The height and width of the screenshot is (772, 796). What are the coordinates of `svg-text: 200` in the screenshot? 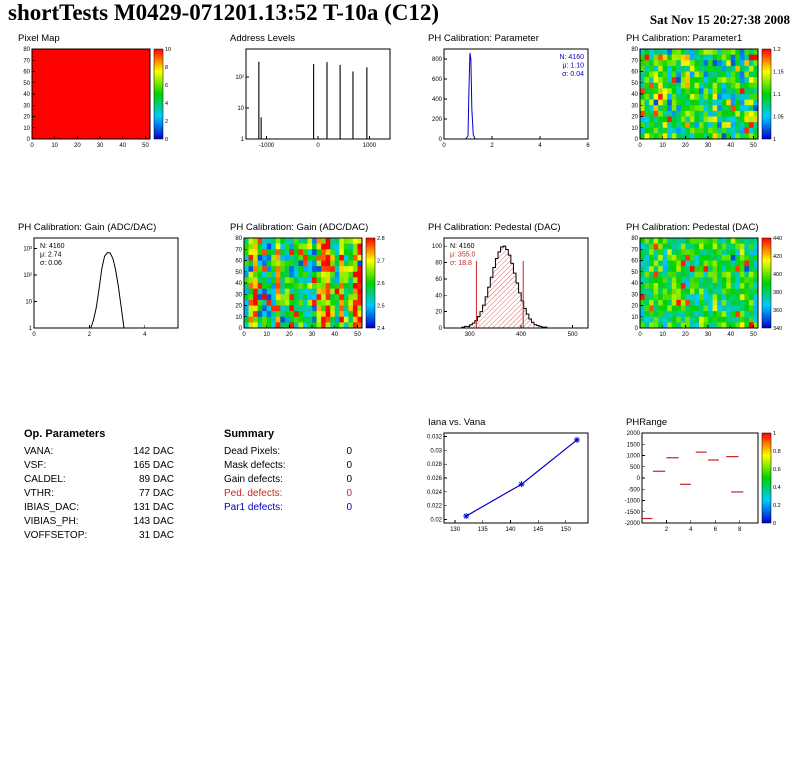 It's located at (437, 120).